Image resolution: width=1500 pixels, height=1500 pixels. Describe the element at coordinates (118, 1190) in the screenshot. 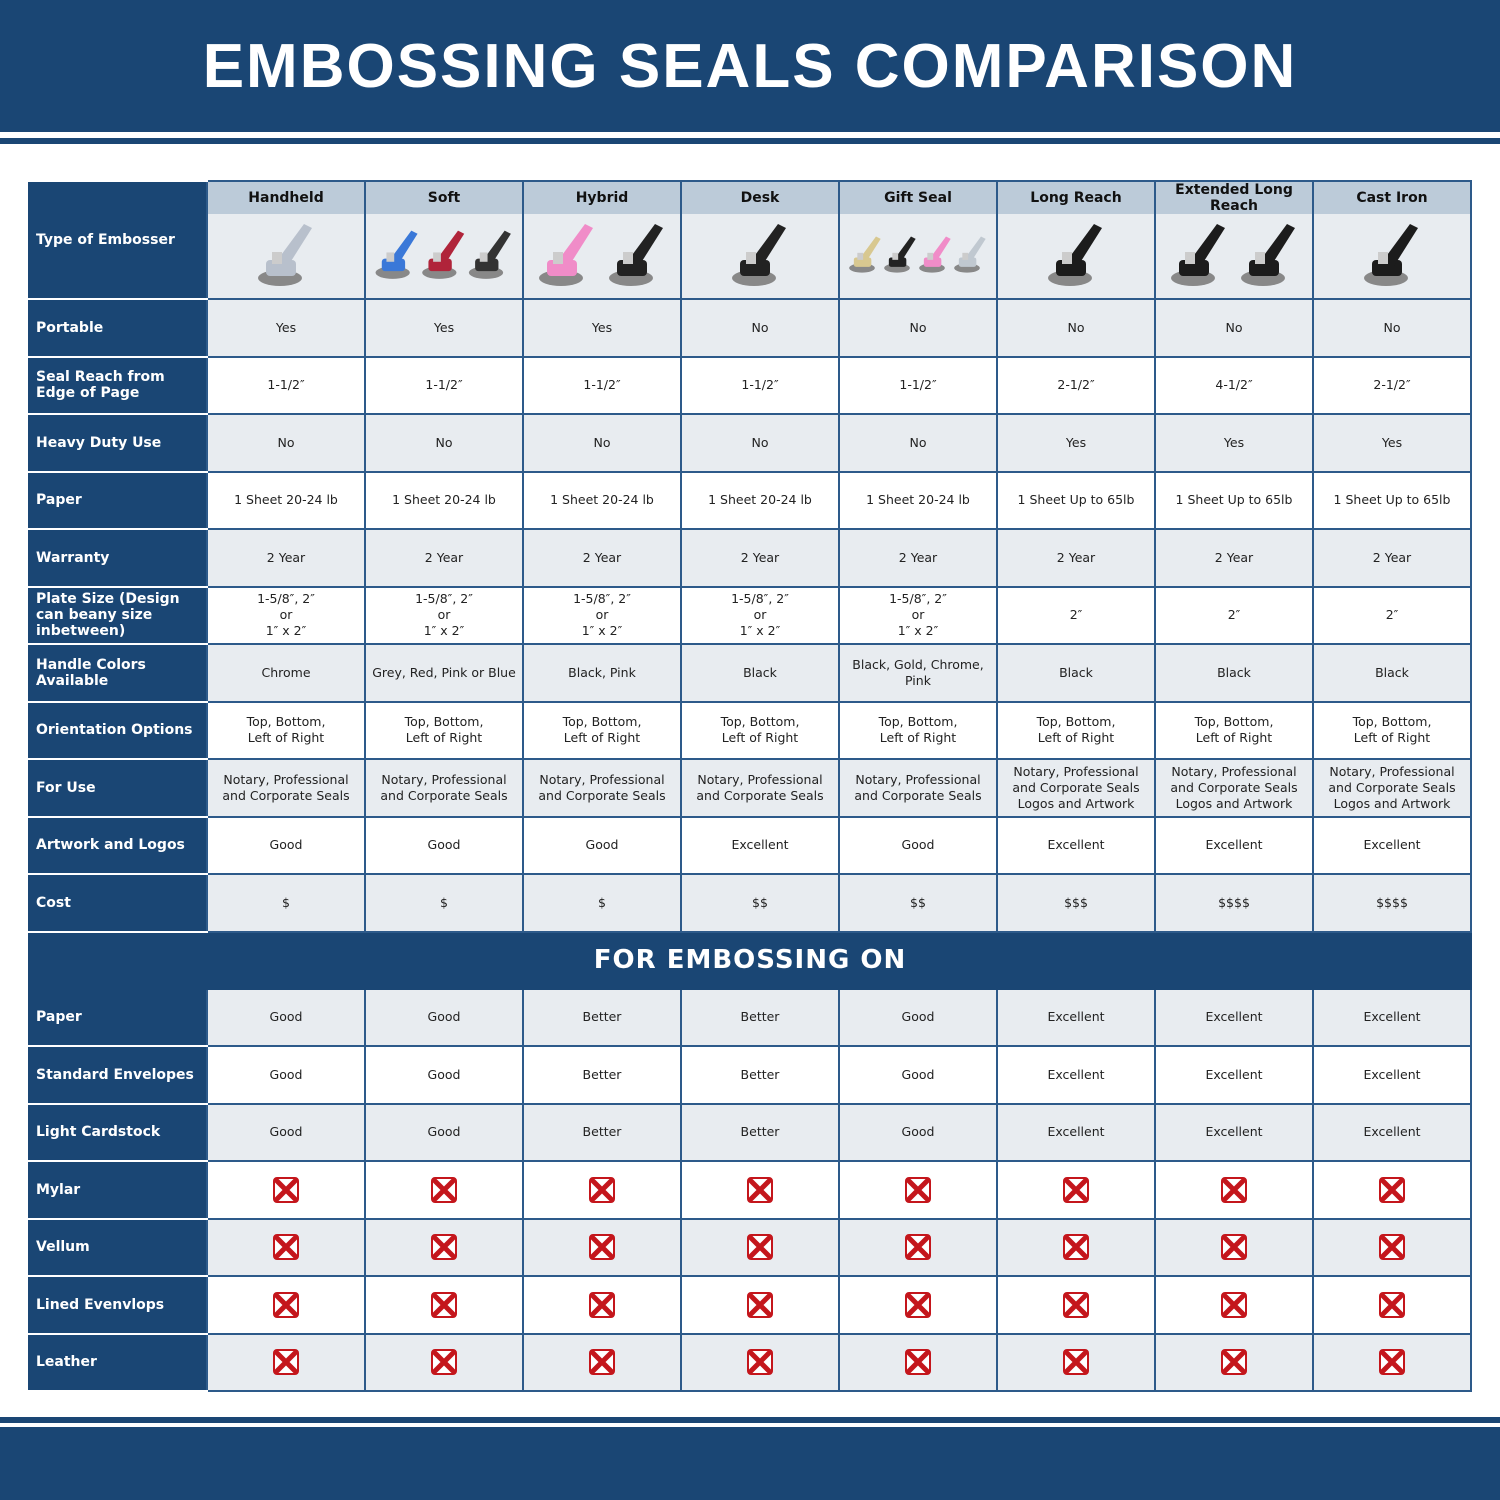

I see `row-label: Mylar` at that location.